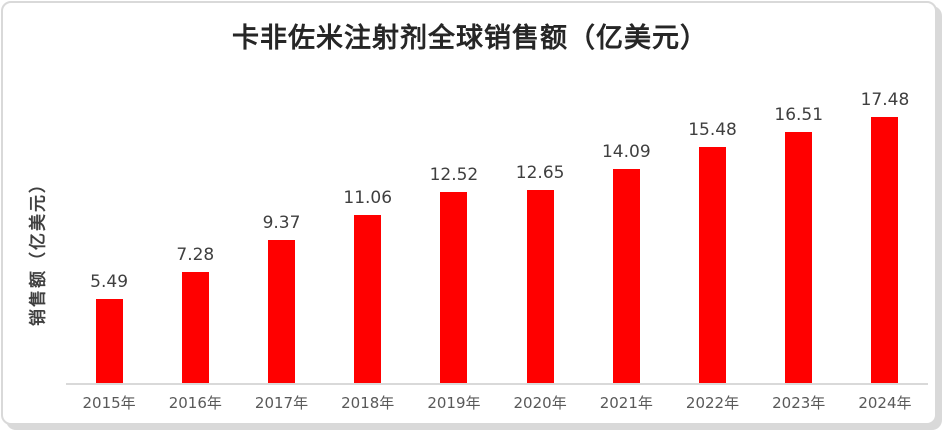 Image resolution: width=950 pixels, height=434 pixels. I want to click on x-tick-label: 2023年, so click(799, 403).